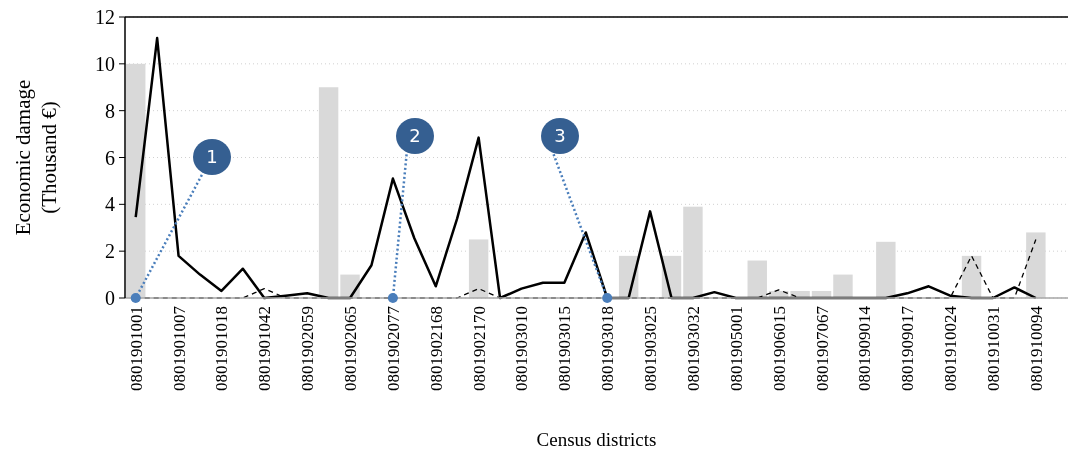  Describe the element at coordinates (865, 348) in the screenshot. I see `x-tick-label: 0801909014` at that location.